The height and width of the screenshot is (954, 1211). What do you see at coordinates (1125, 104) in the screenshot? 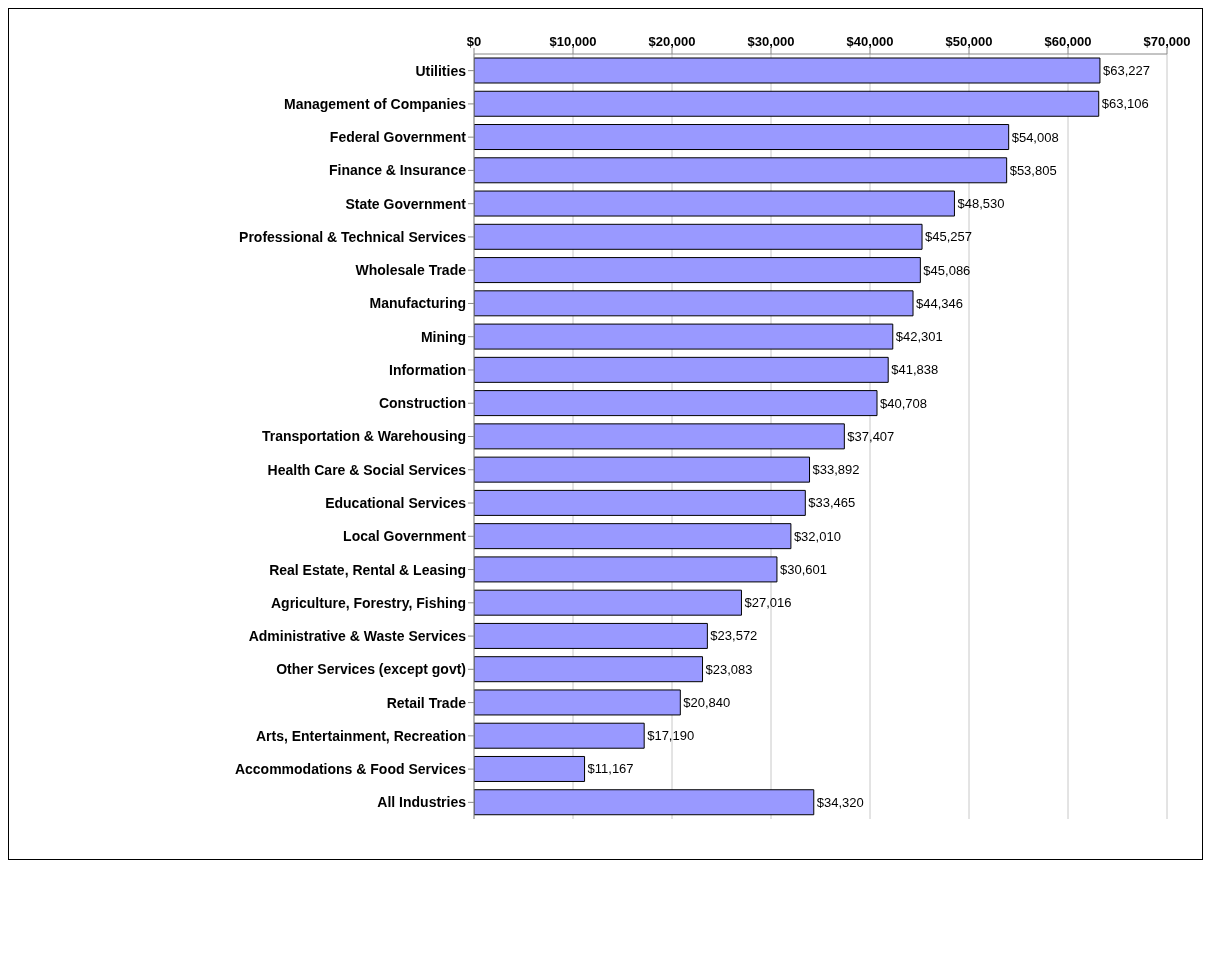
I see `data-label: $63,106` at bounding box center [1125, 104].